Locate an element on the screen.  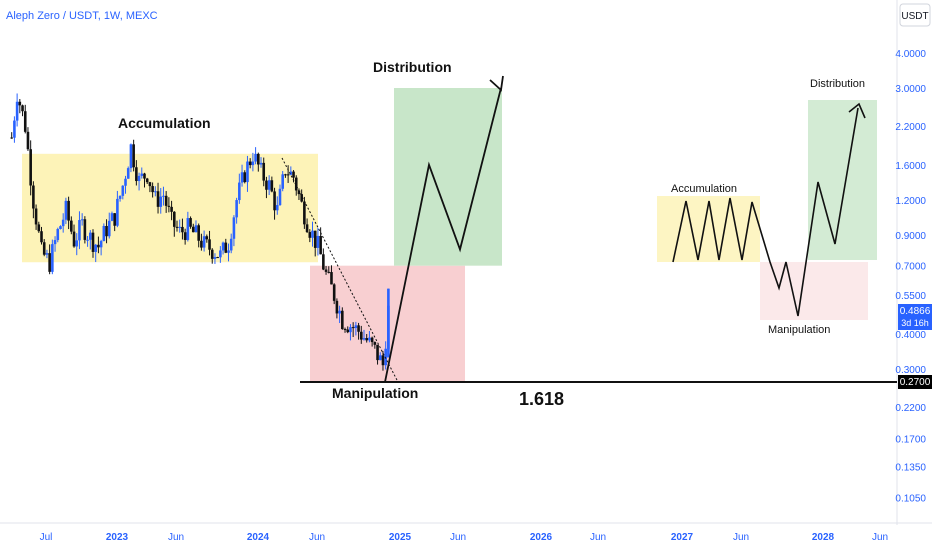
schematic-path is located at coordinates (765, 212).